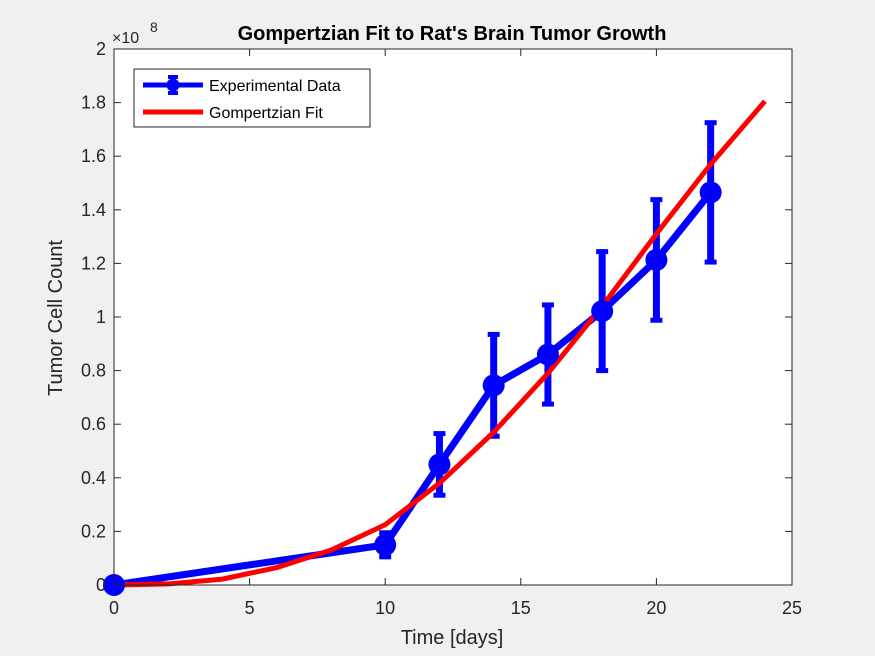 This screenshot has width=875, height=656. I want to click on y-tick-label: 0.6, so click(93, 424).